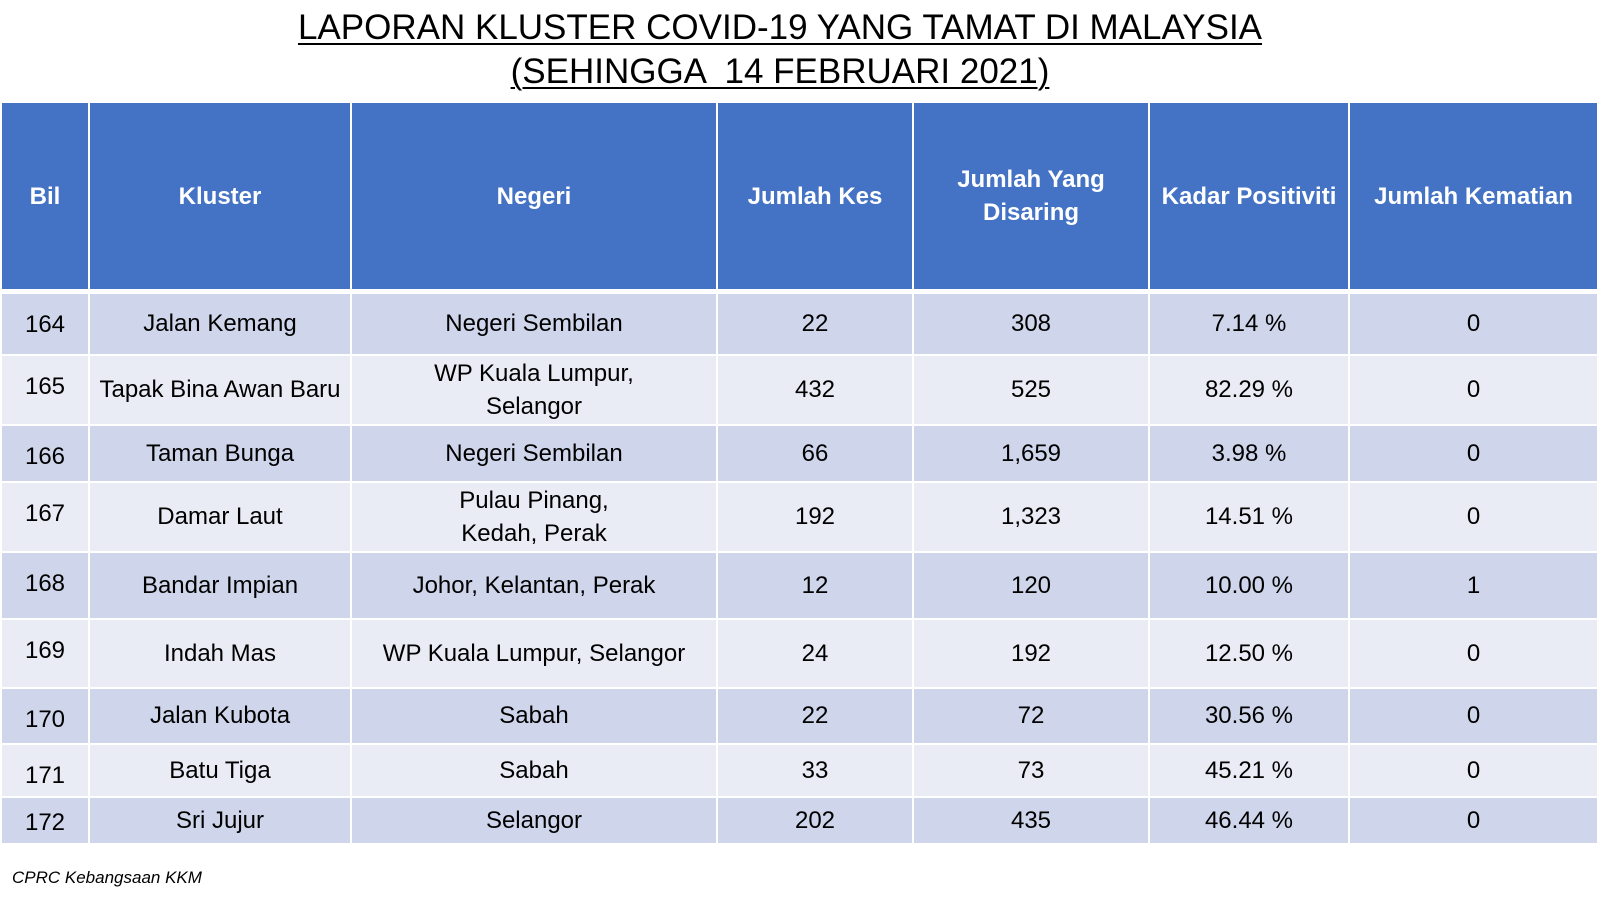 The width and height of the screenshot is (1600, 900). Describe the element at coordinates (1031, 197) in the screenshot. I see `header-jumlah-disaring: Jumlah Yang Disaring` at that location.